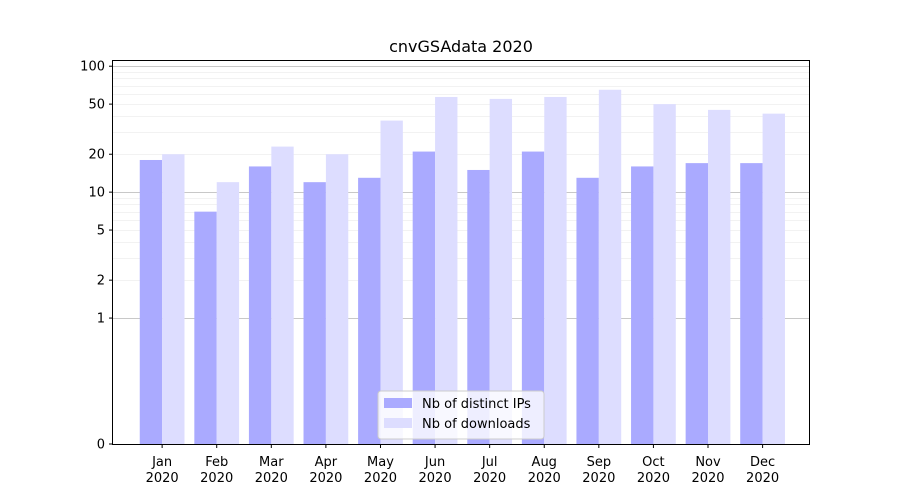 This screenshot has height=500, width=900. Describe the element at coordinates (161, 462) in the screenshot. I see `x-tick-label-month: Jan` at that location.